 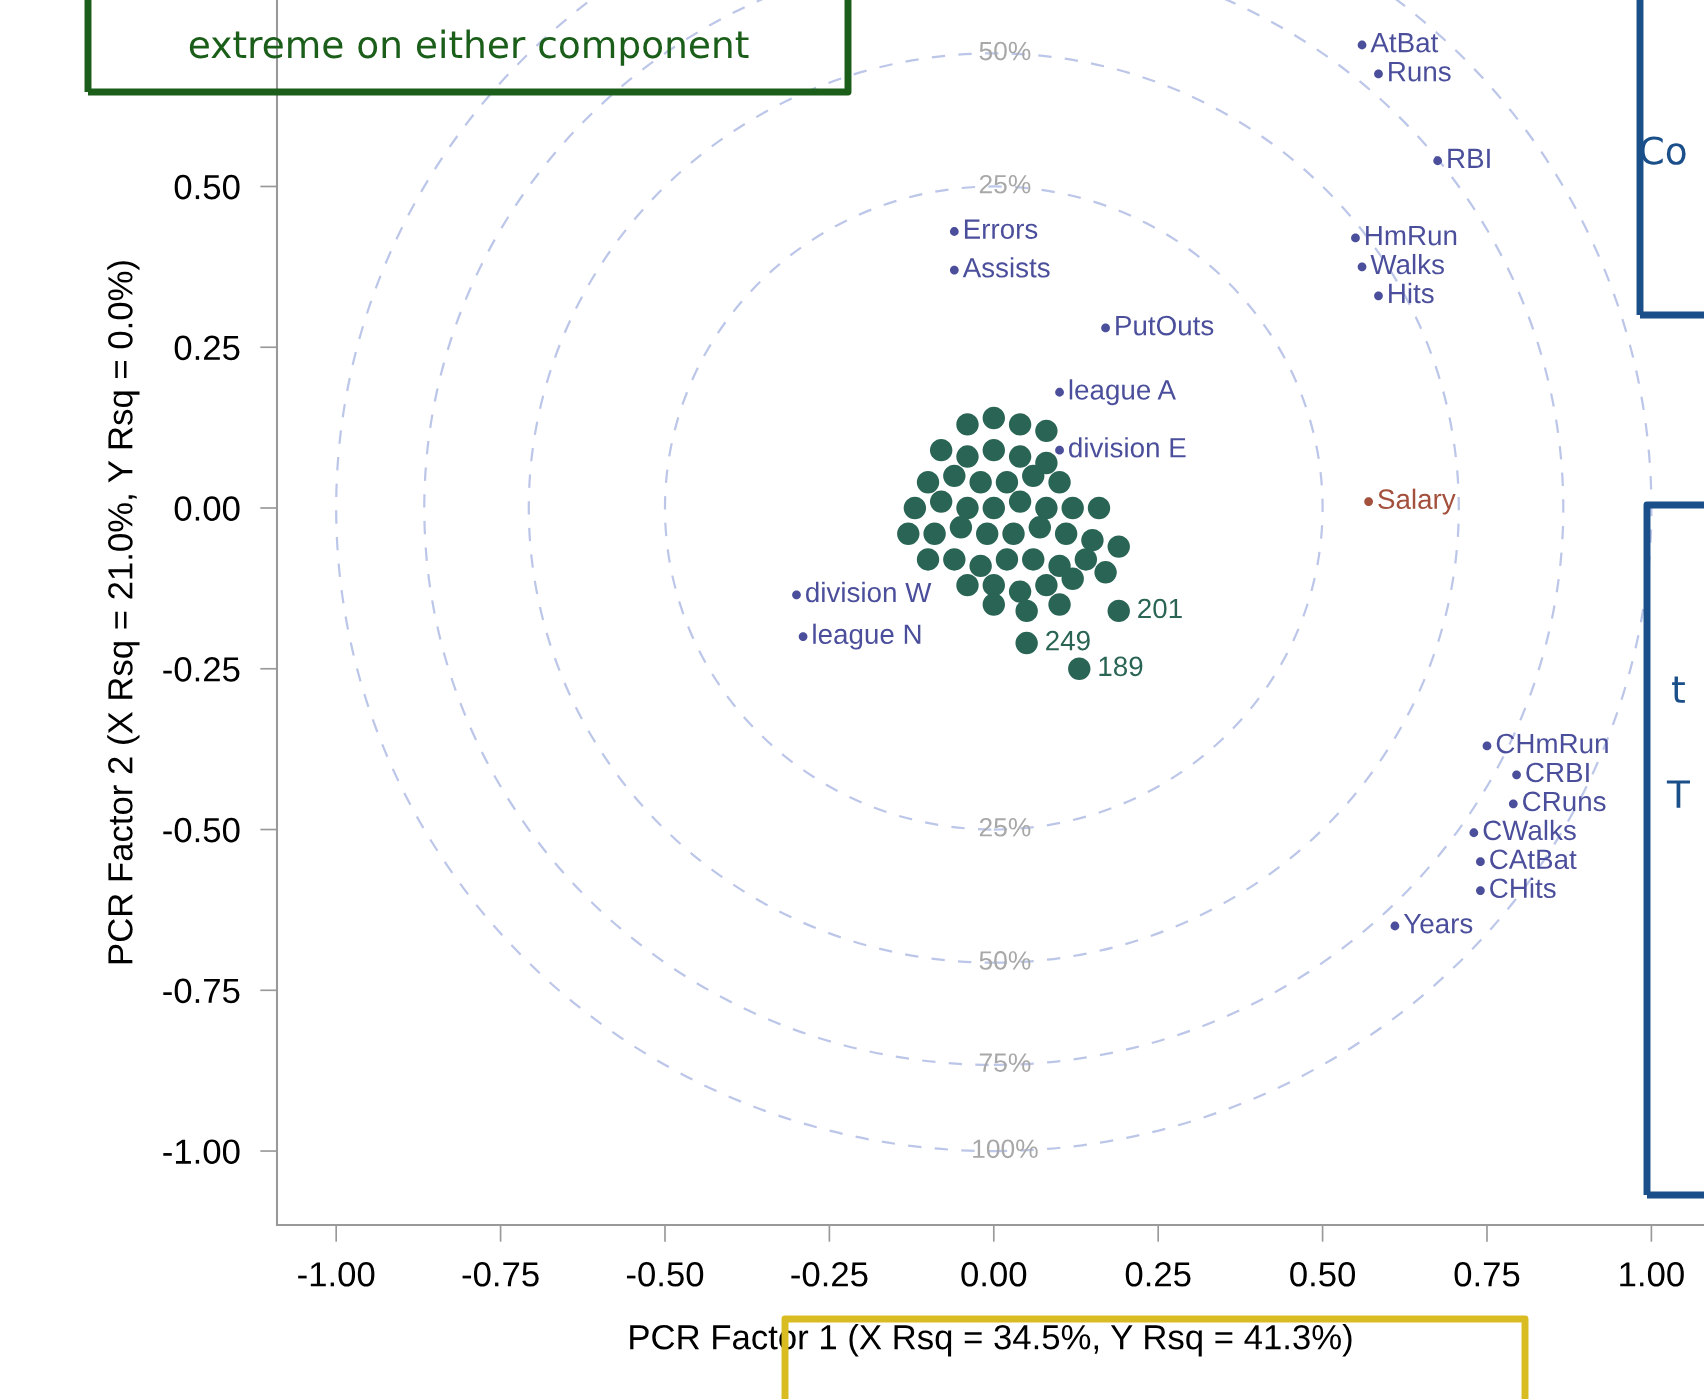 What do you see at coordinates (1678, 689) in the screenshot?
I see `annotation: t` at bounding box center [1678, 689].